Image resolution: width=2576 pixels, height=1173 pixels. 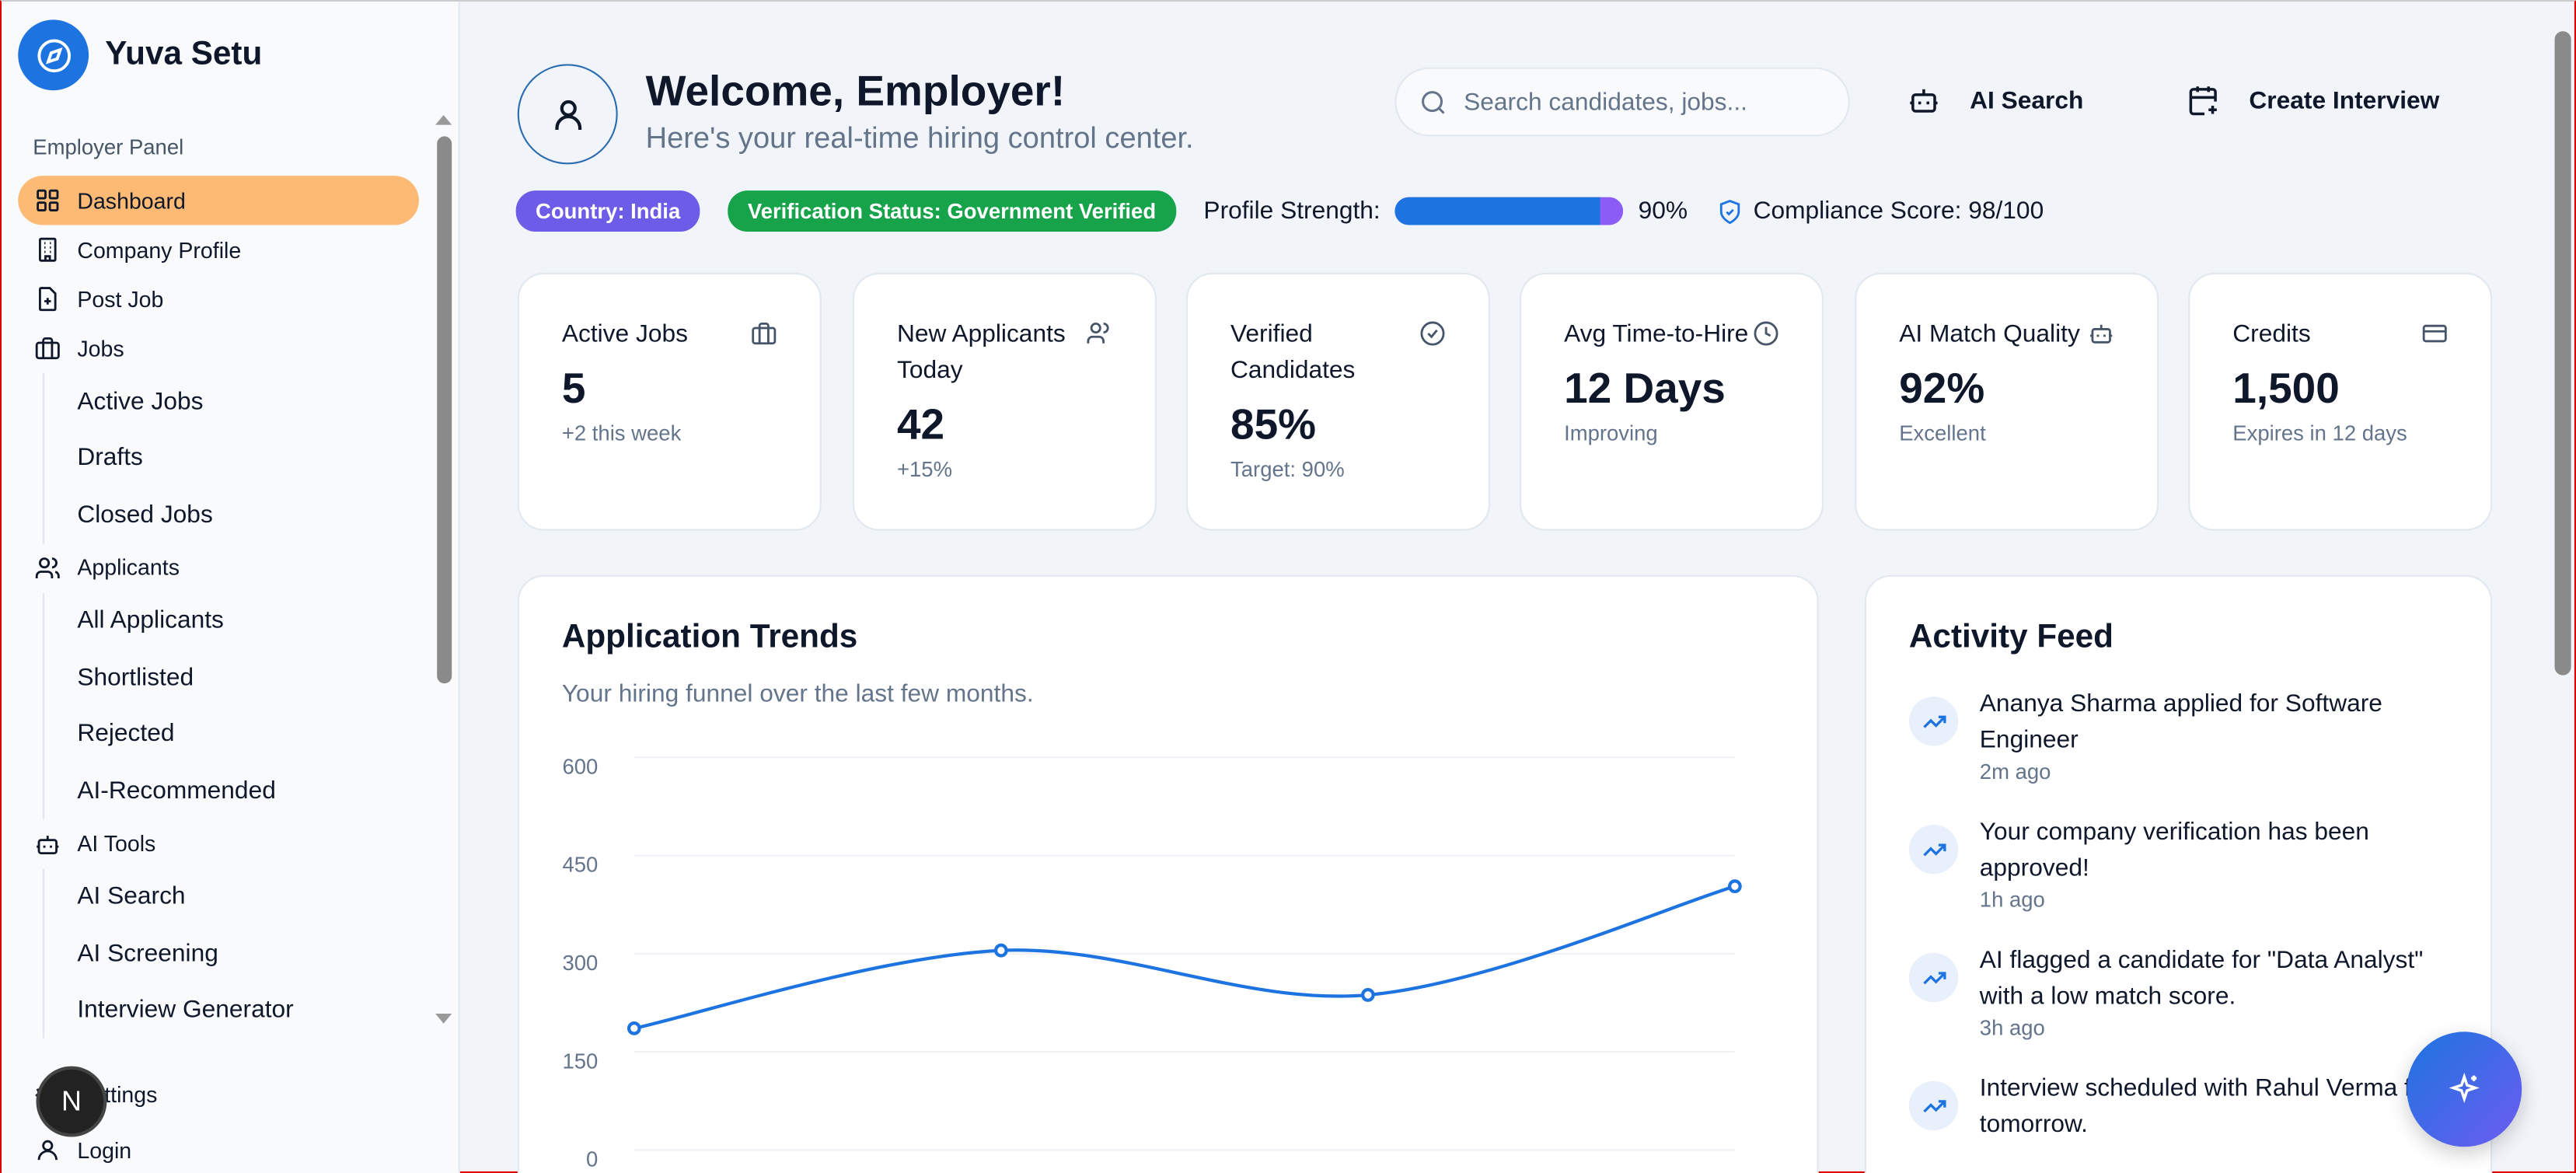 I want to click on sidebar-scrollbar, so click(x=444, y=572).